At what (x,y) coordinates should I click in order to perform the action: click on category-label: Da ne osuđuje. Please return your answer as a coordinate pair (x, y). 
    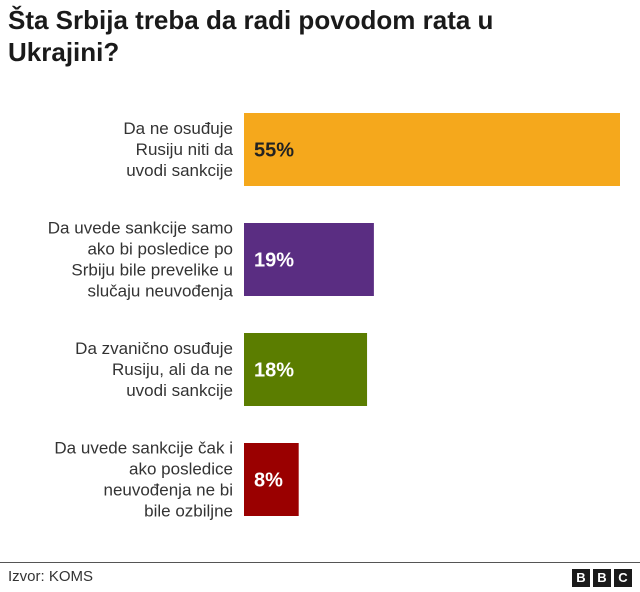
    Looking at the image, I should click on (178, 128).